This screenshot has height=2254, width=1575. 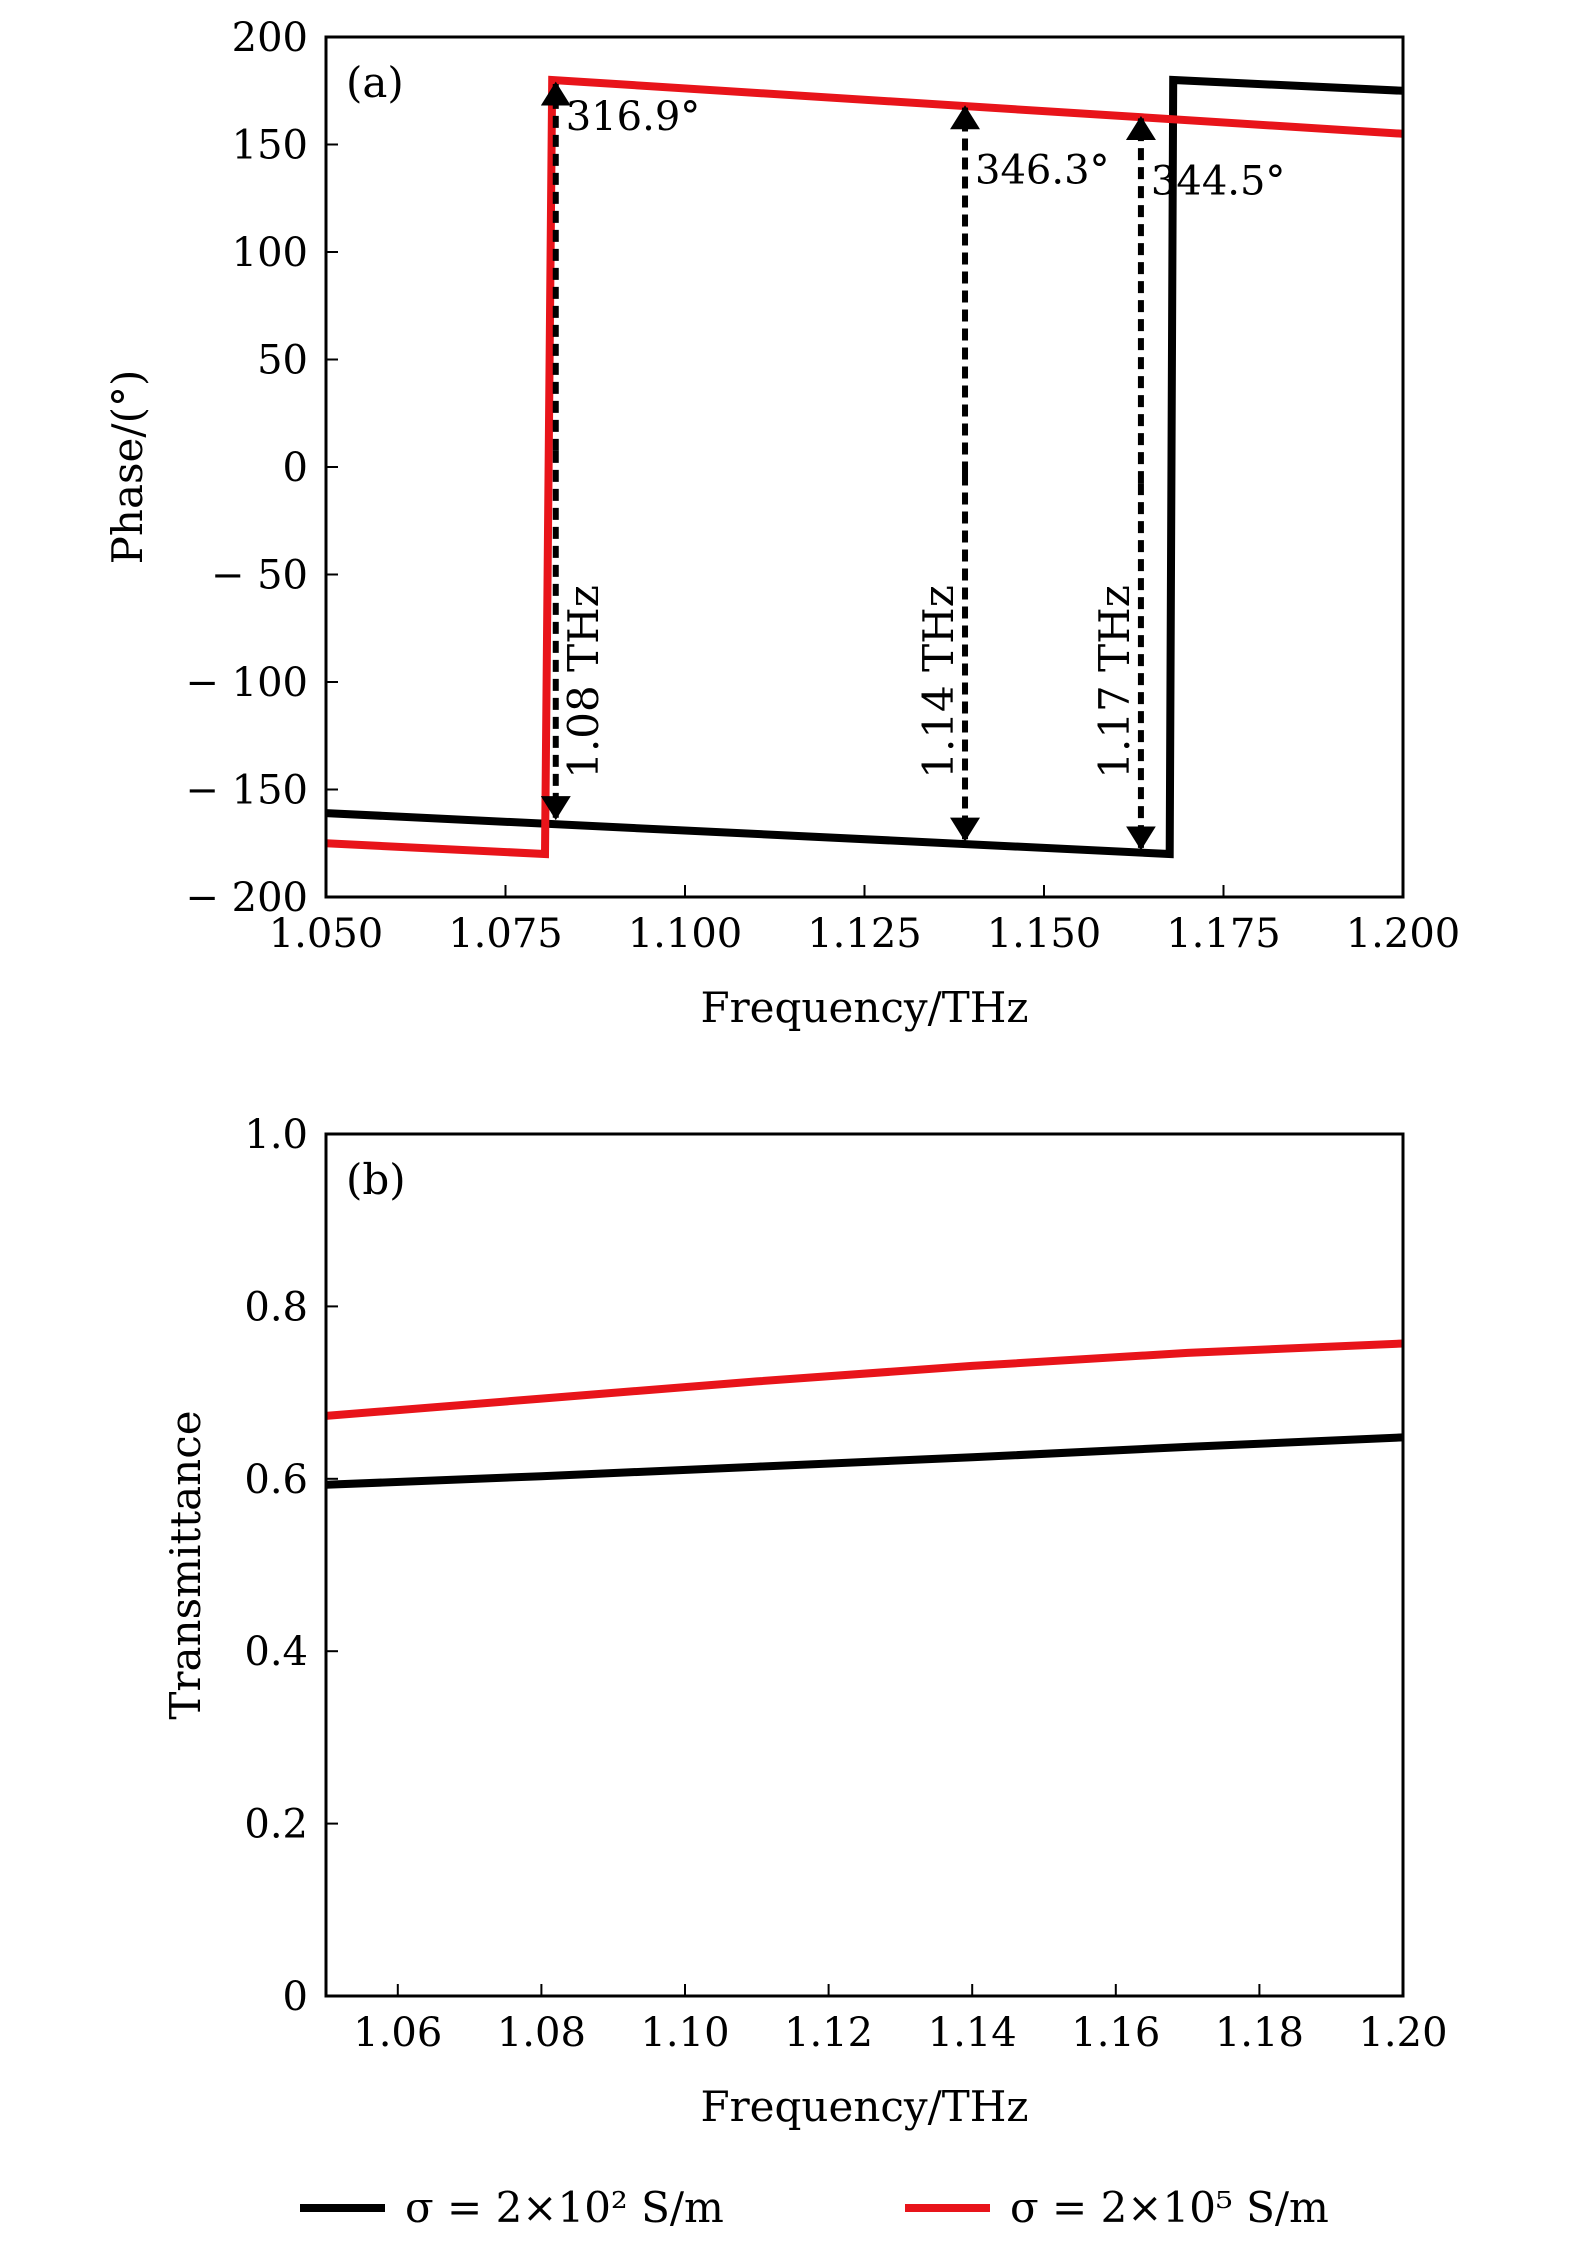 I want to click on frequency-label: 1.14 THz, so click(x=938, y=682).